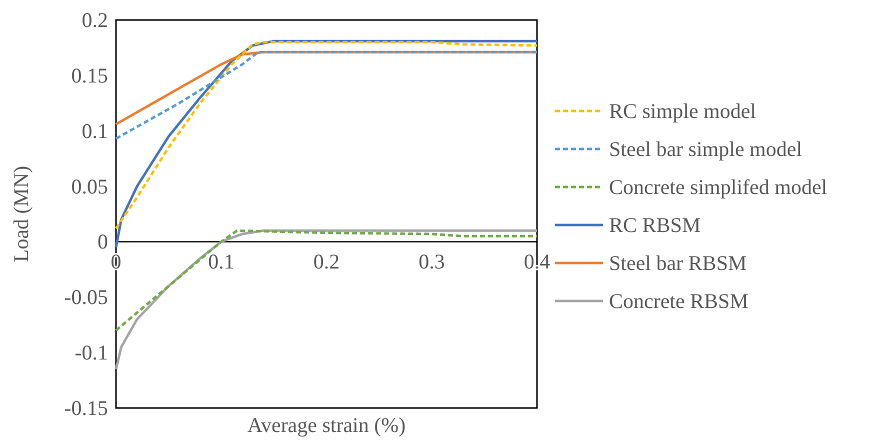 This screenshot has width=872, height=441. Describe the element at coordinates (655, 225) in the screenshot. I see `legend-label: RC RBSM` at that location.